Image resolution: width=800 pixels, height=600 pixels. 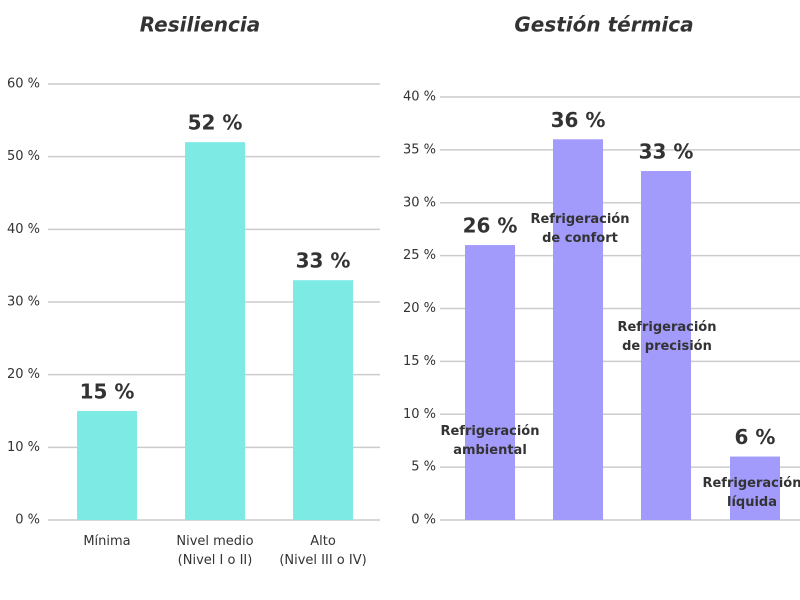 I want to click on category-label: Refrigeración de confort, so click(x=580, y=229).